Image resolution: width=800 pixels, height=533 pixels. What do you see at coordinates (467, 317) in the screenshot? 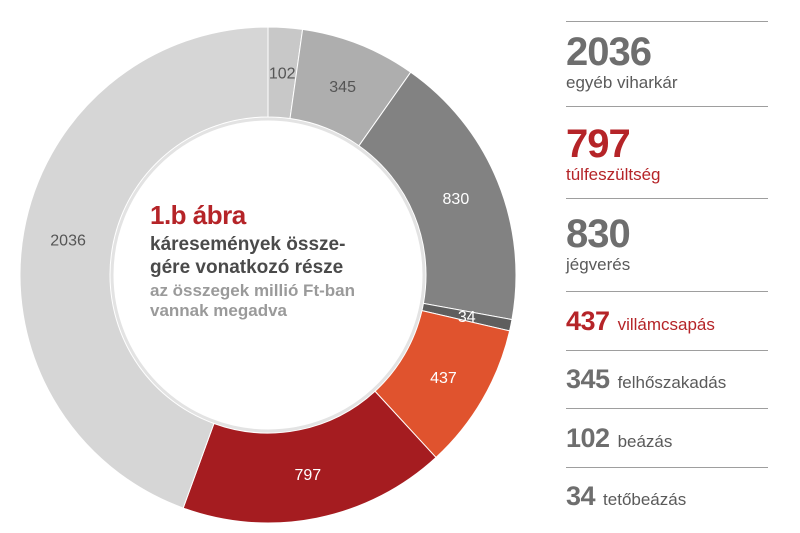
I see `slice-value-label: 34` at bounding box center [467, 317].